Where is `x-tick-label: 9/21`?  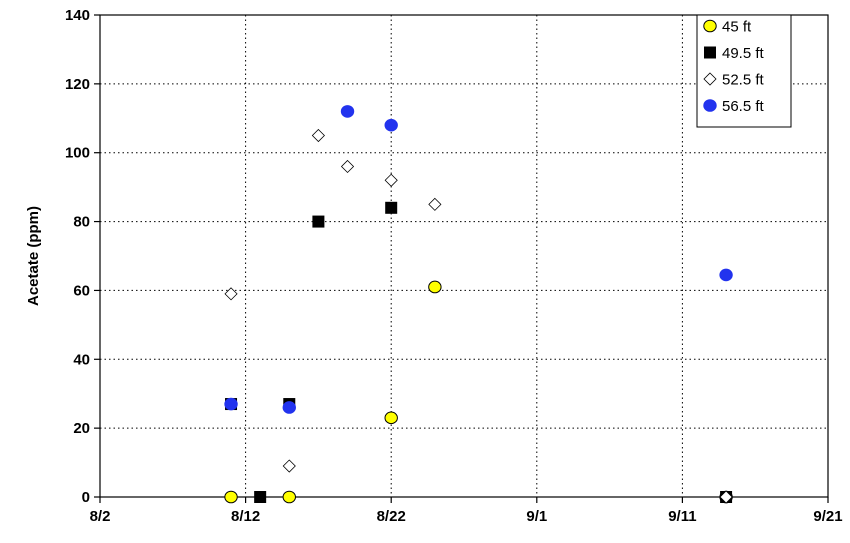 x-tick-label: 9/21 is located at coordinates (827, 516).